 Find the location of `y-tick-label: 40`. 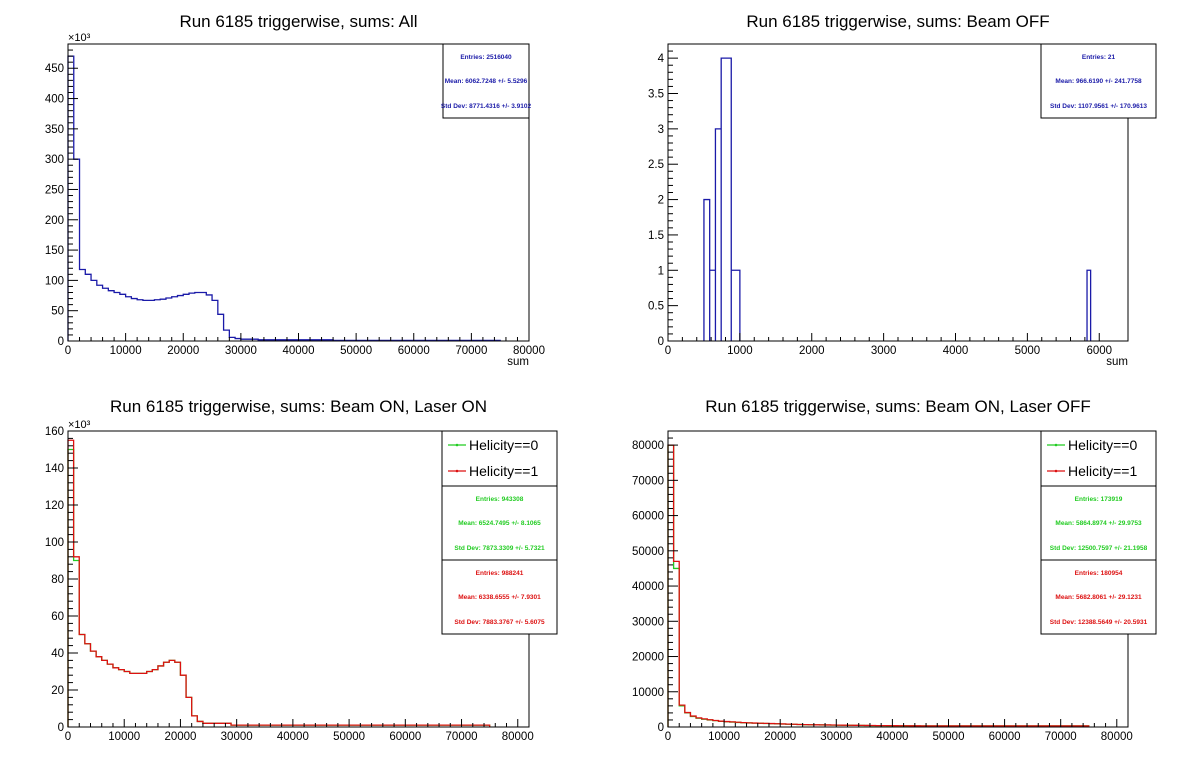

y-tick-label: 40 is located at coordinates (57, 654).